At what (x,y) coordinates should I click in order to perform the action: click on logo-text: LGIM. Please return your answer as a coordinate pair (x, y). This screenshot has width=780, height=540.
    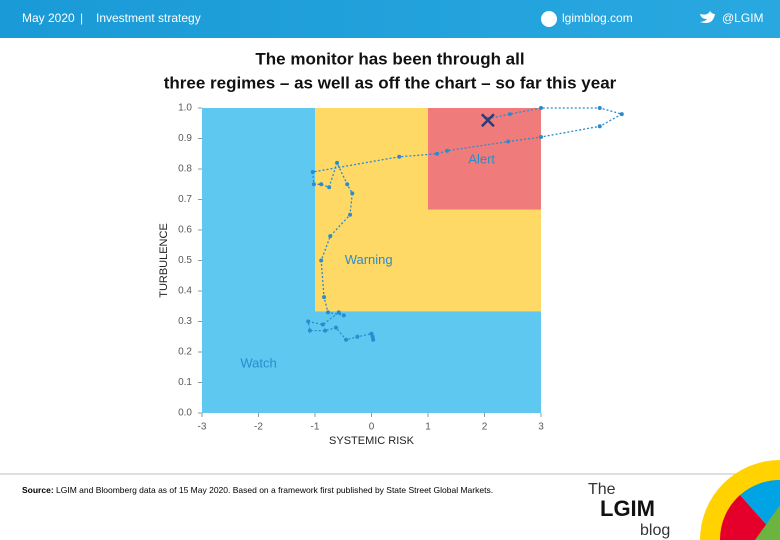
    Looking at the image, I should click on (627, 508).